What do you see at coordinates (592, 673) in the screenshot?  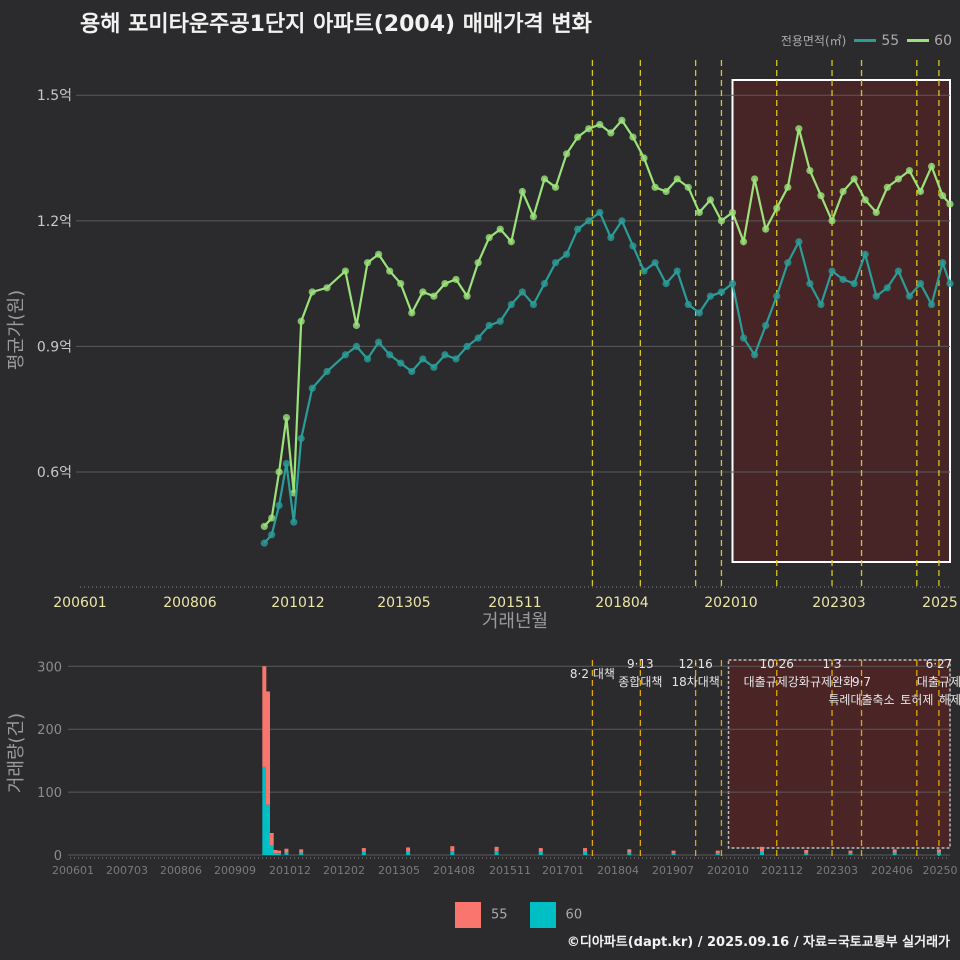 I see `policy-annotation: 8·2 대책` at bounding box center [592, 673].